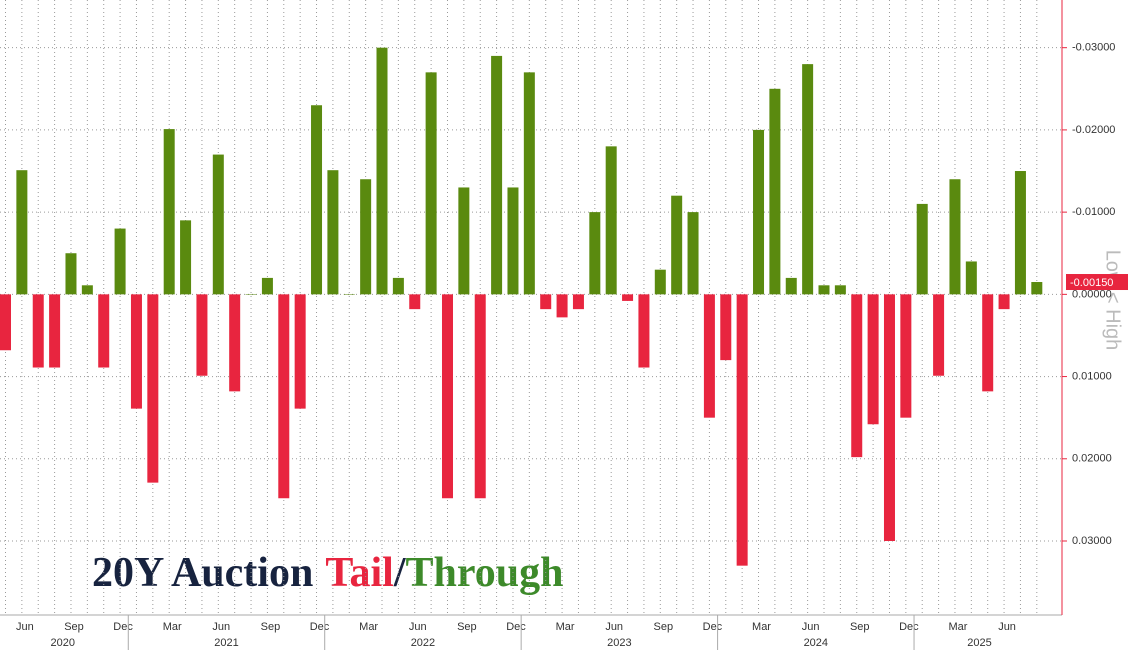 The height and width of the screenshot is (650, 1129). I want to click on year-label: 2025, so click(979, 643).